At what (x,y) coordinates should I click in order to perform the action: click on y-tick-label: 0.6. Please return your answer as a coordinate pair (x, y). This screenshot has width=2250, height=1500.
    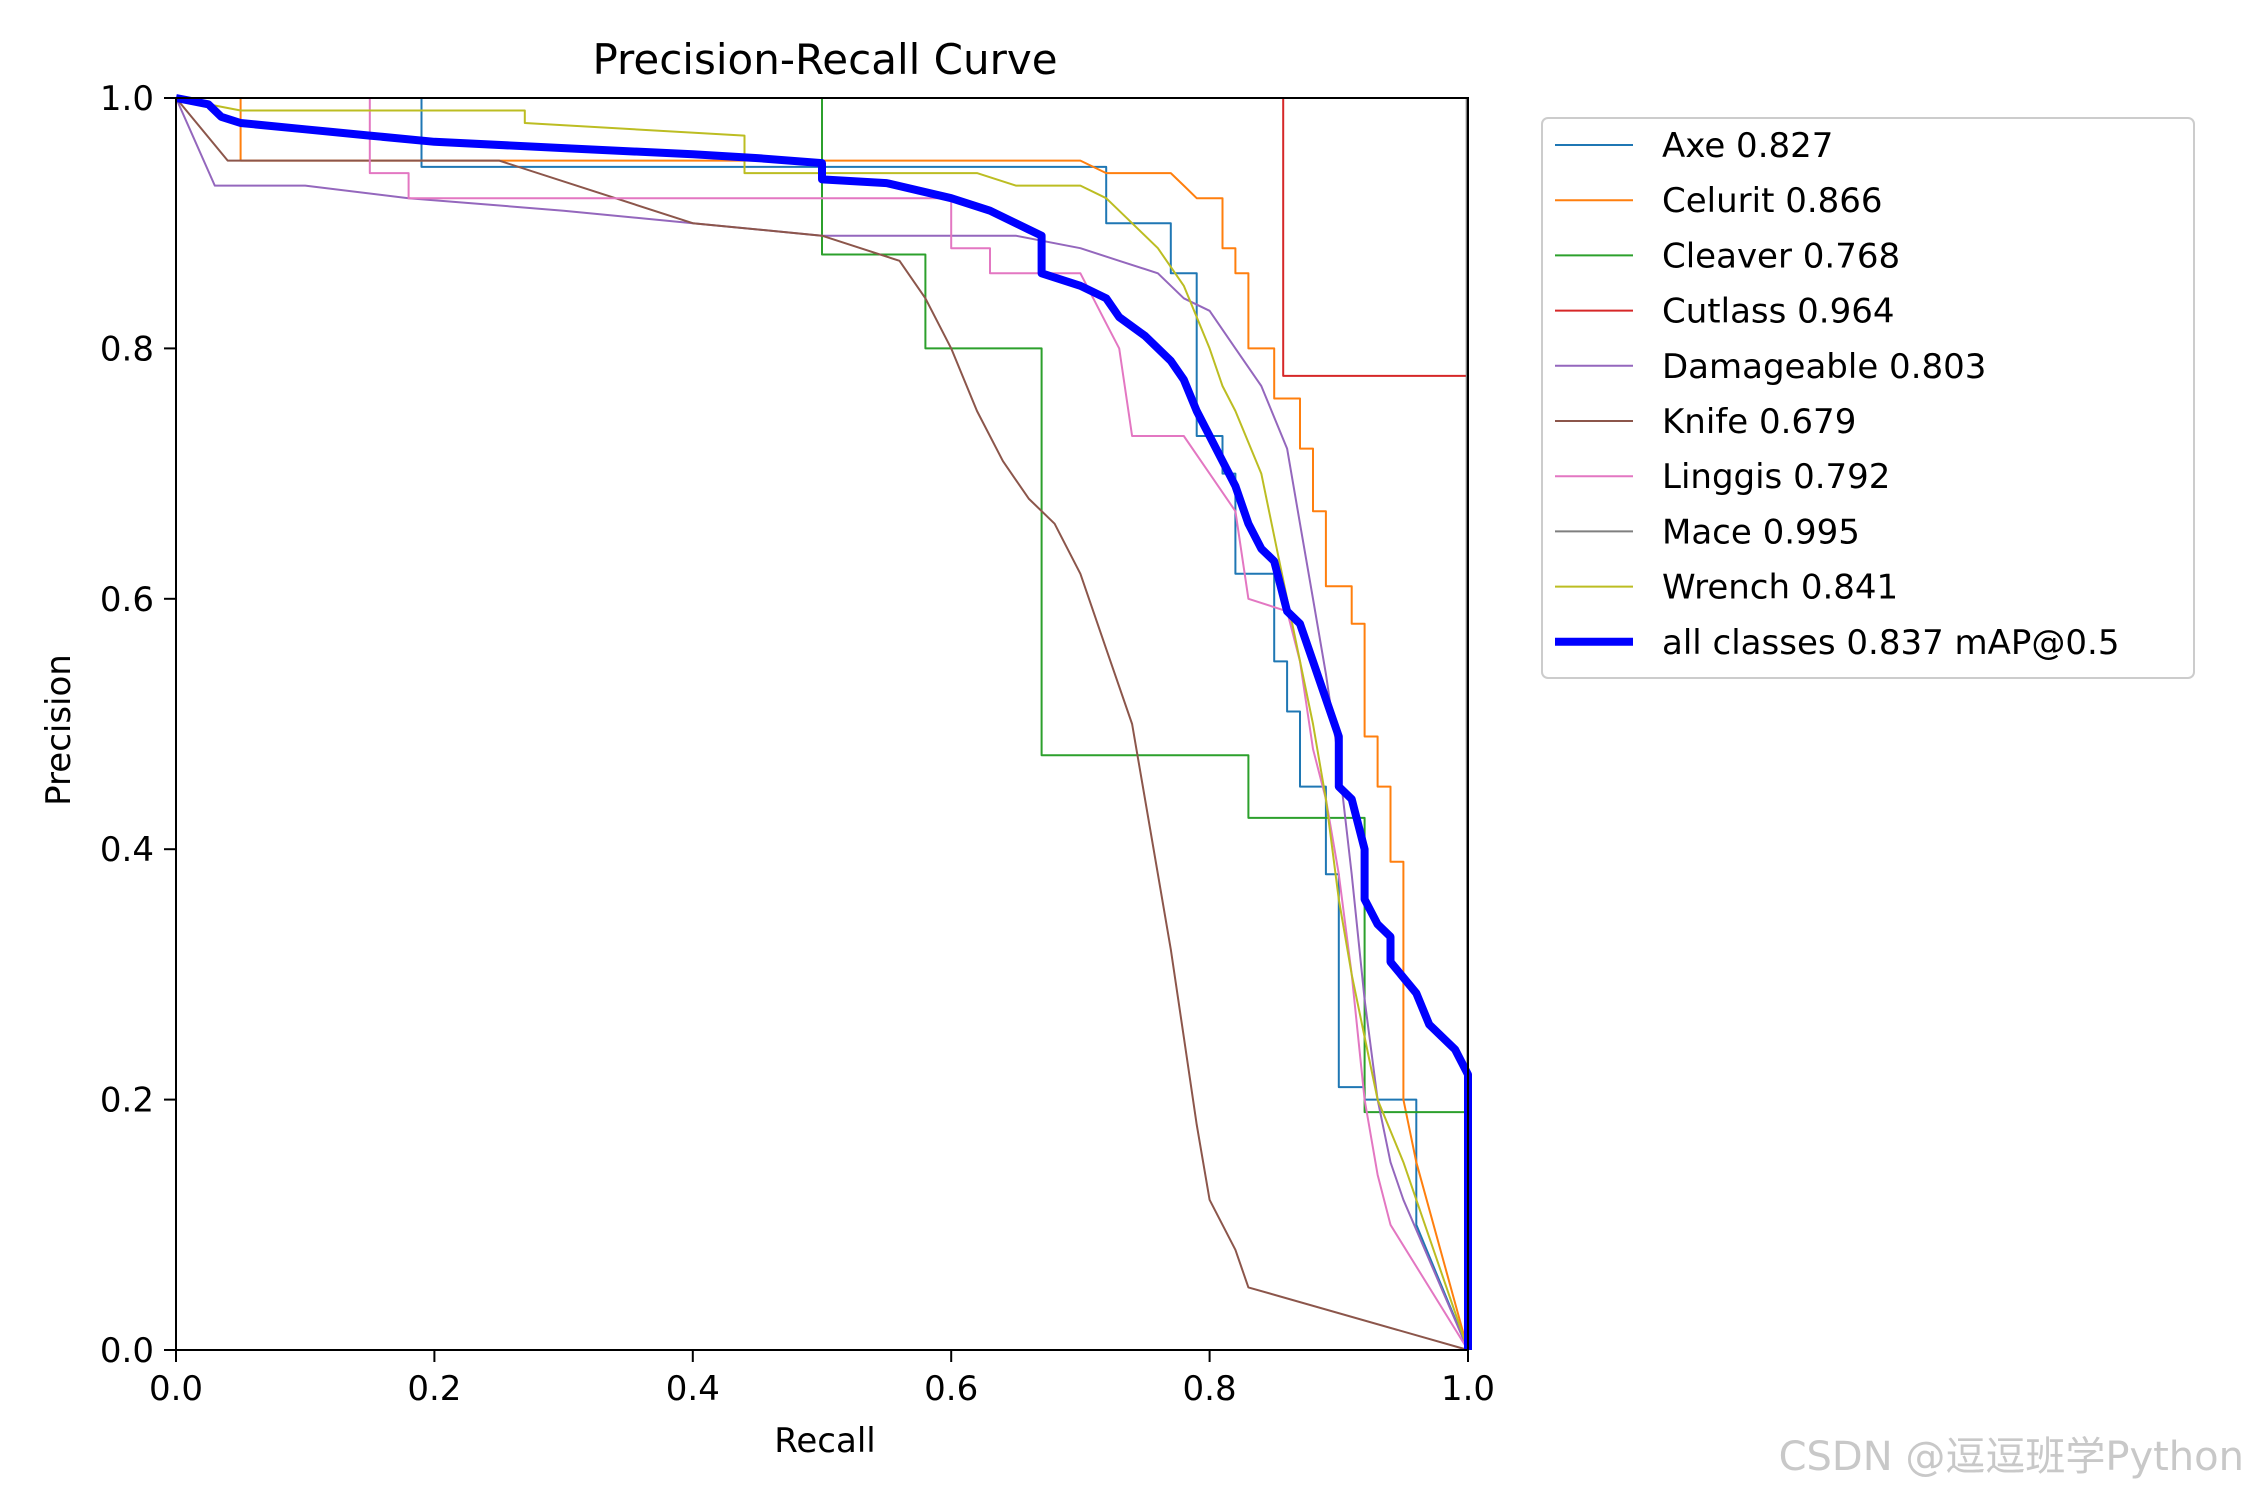
    Looking at the image, I should click on (127, 600).